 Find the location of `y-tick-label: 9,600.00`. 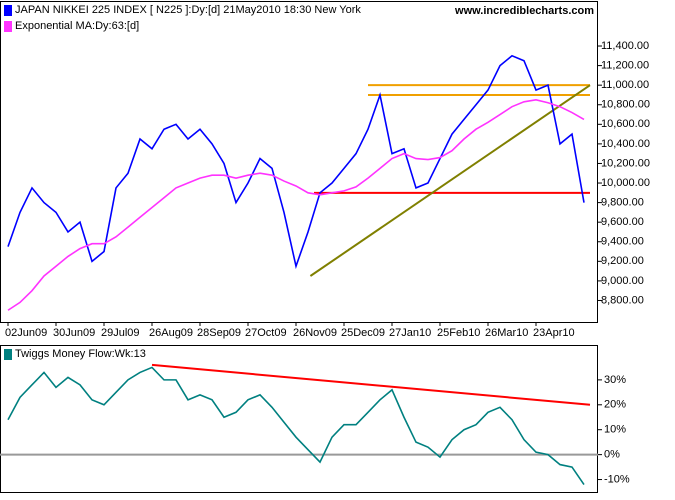

y-tick-label: 9,600.00 is located at coordinates (622, 222).